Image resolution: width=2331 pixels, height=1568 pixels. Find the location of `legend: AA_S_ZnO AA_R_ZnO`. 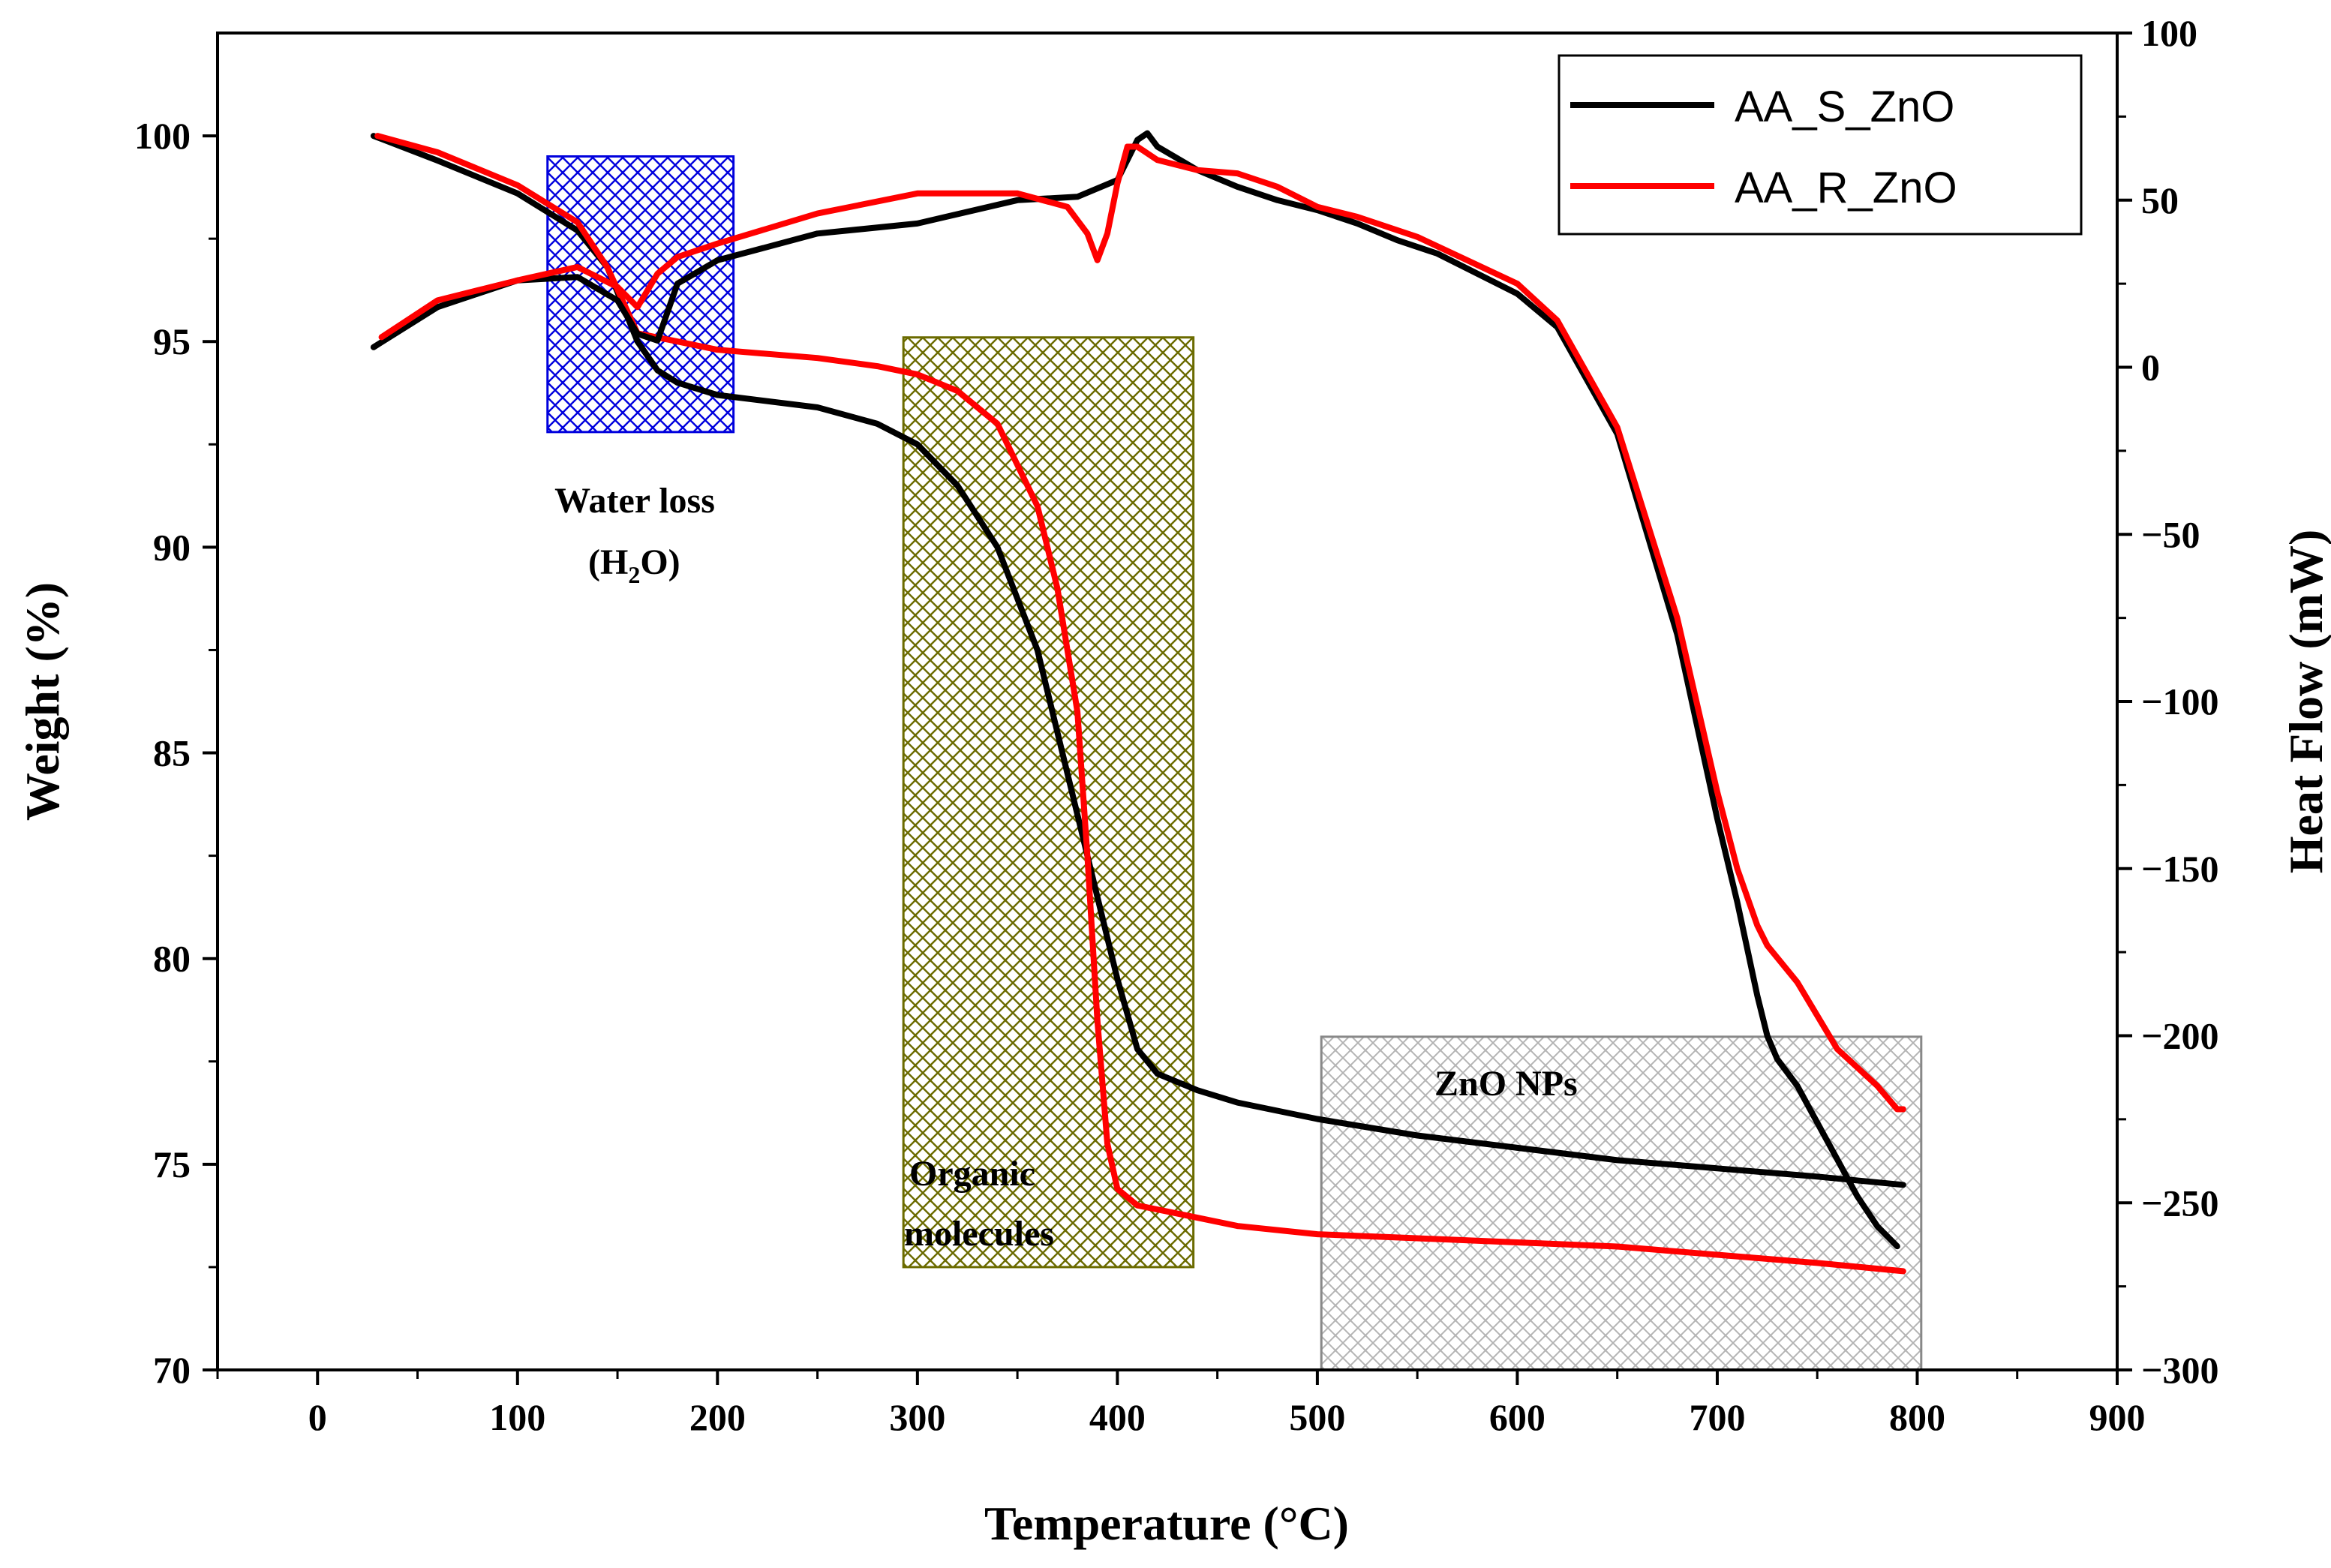

legend: AA_S_ZnO AA_R_ZnO is located at coordinates (1820, 145).